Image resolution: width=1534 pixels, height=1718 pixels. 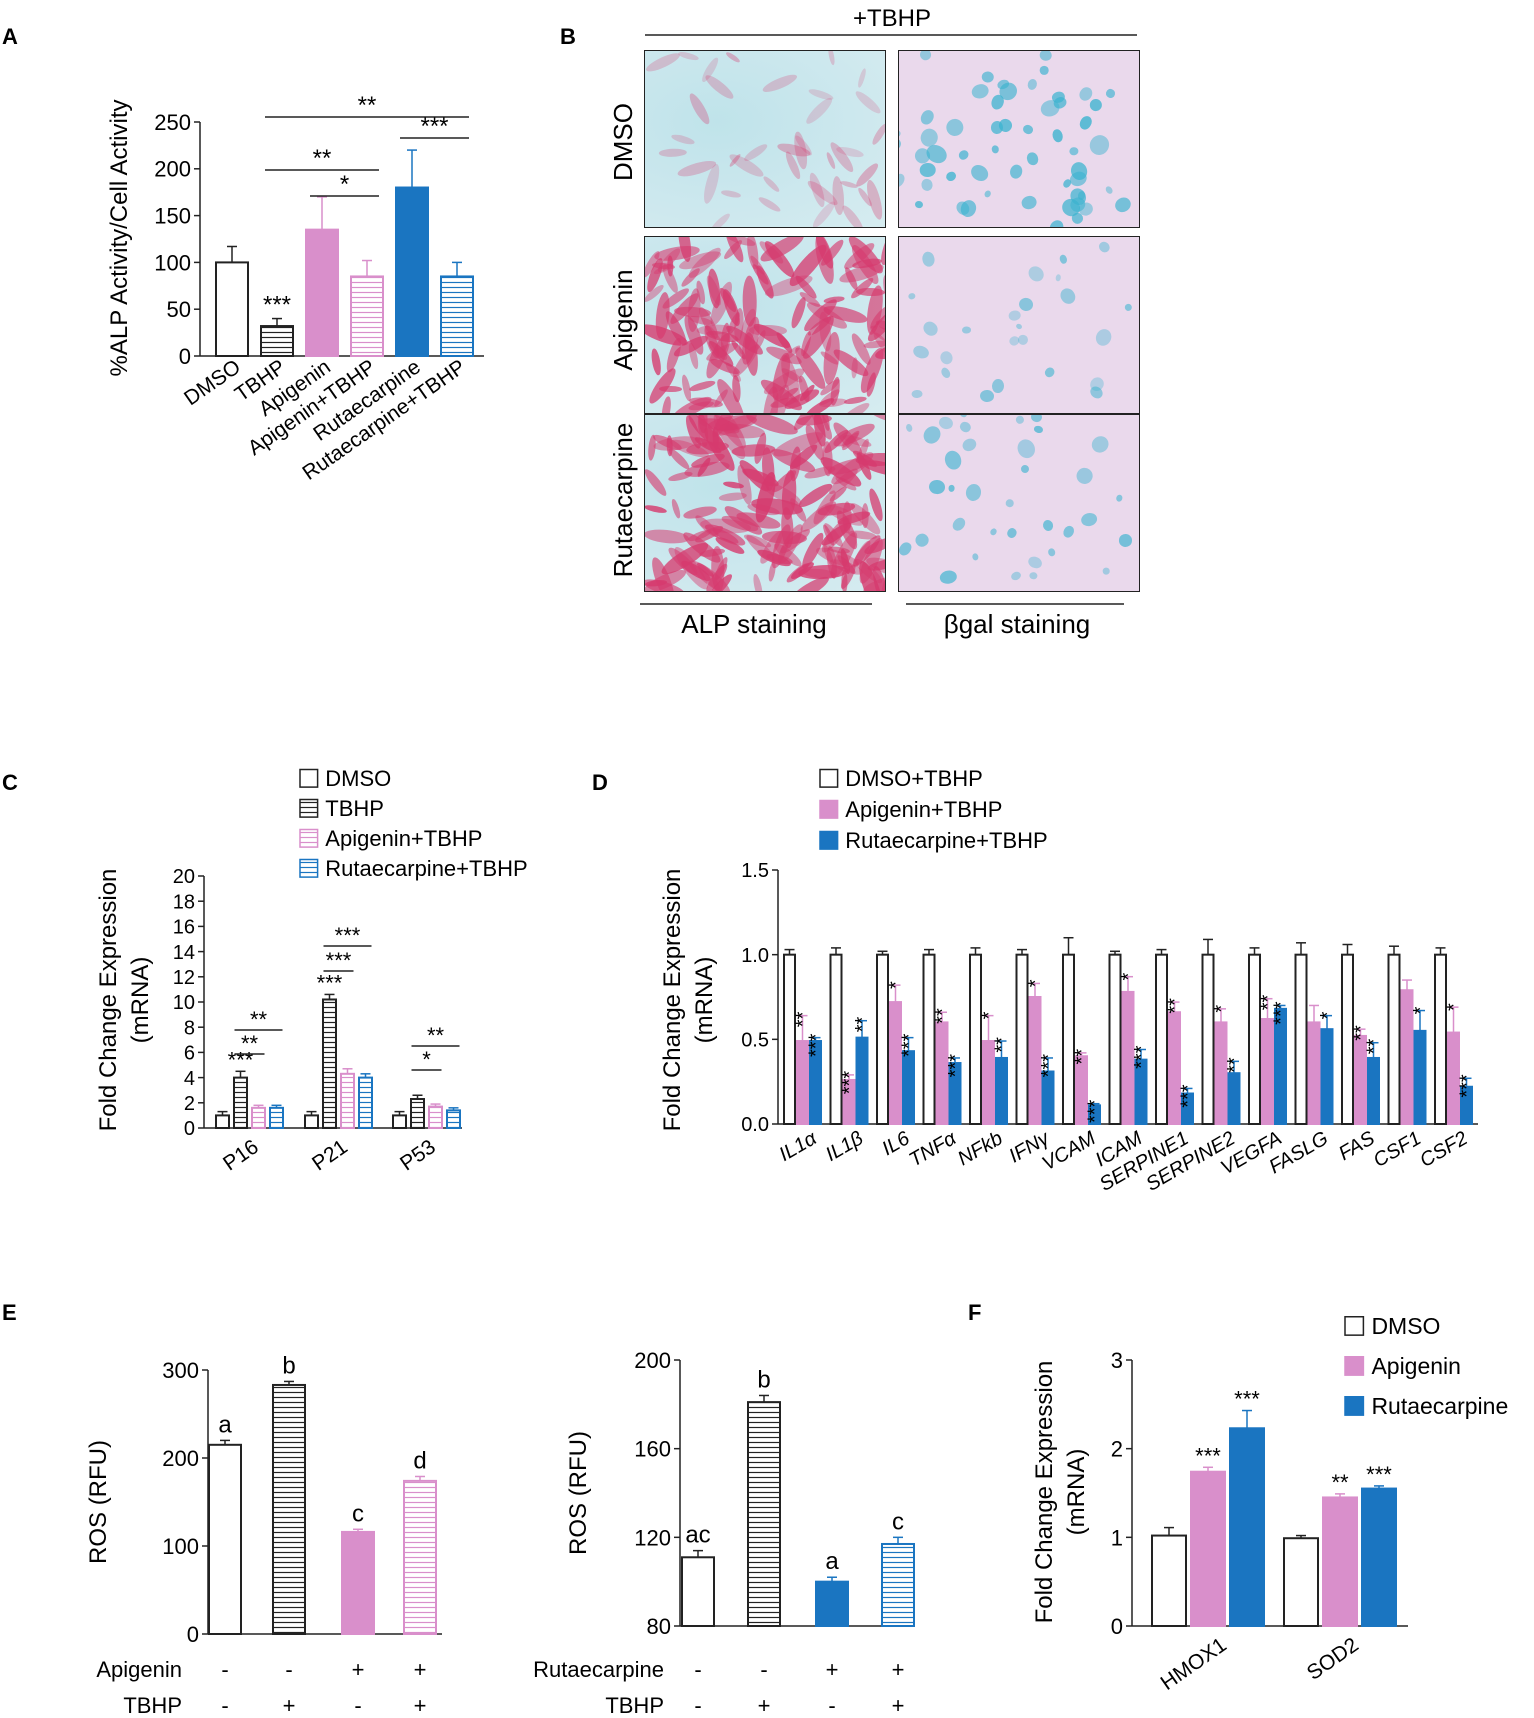 What do you see at coordinates (832, 1561) in the screenshot?
I see `e2-group-letter: a` at bounding box center [832, 1561].